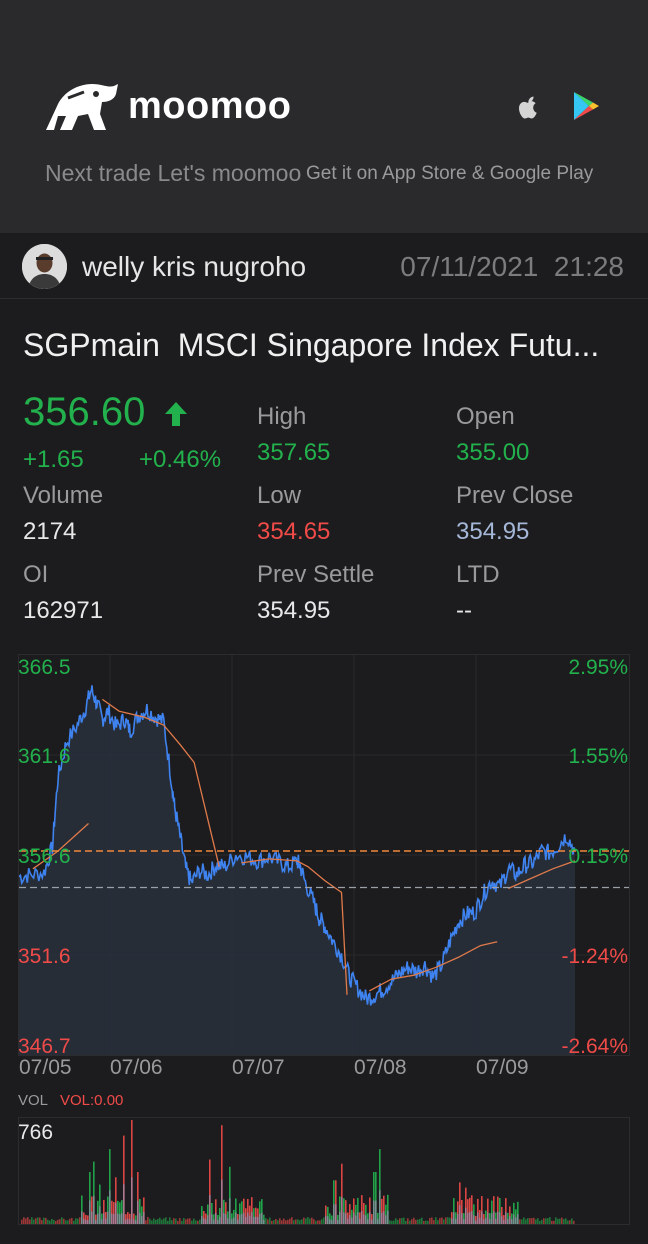  Describe the element at coordinates (84, 412) in the screenshot. I see `last-price: 356.60` at that location.